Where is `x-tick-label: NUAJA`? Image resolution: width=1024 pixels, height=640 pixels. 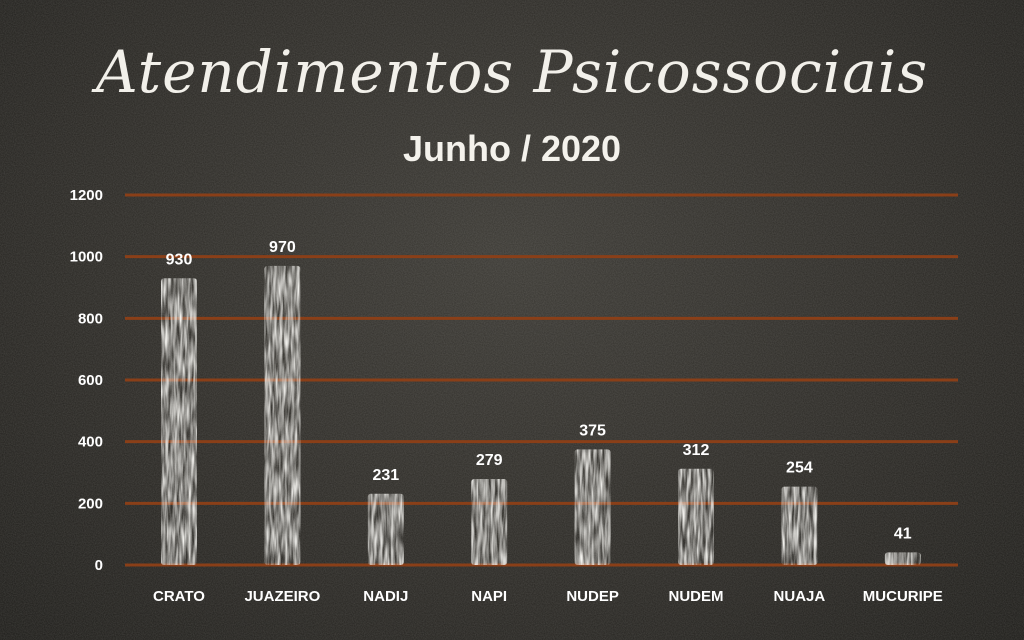
x-tick-label: NUAJA is located at coordinates (800, 596).